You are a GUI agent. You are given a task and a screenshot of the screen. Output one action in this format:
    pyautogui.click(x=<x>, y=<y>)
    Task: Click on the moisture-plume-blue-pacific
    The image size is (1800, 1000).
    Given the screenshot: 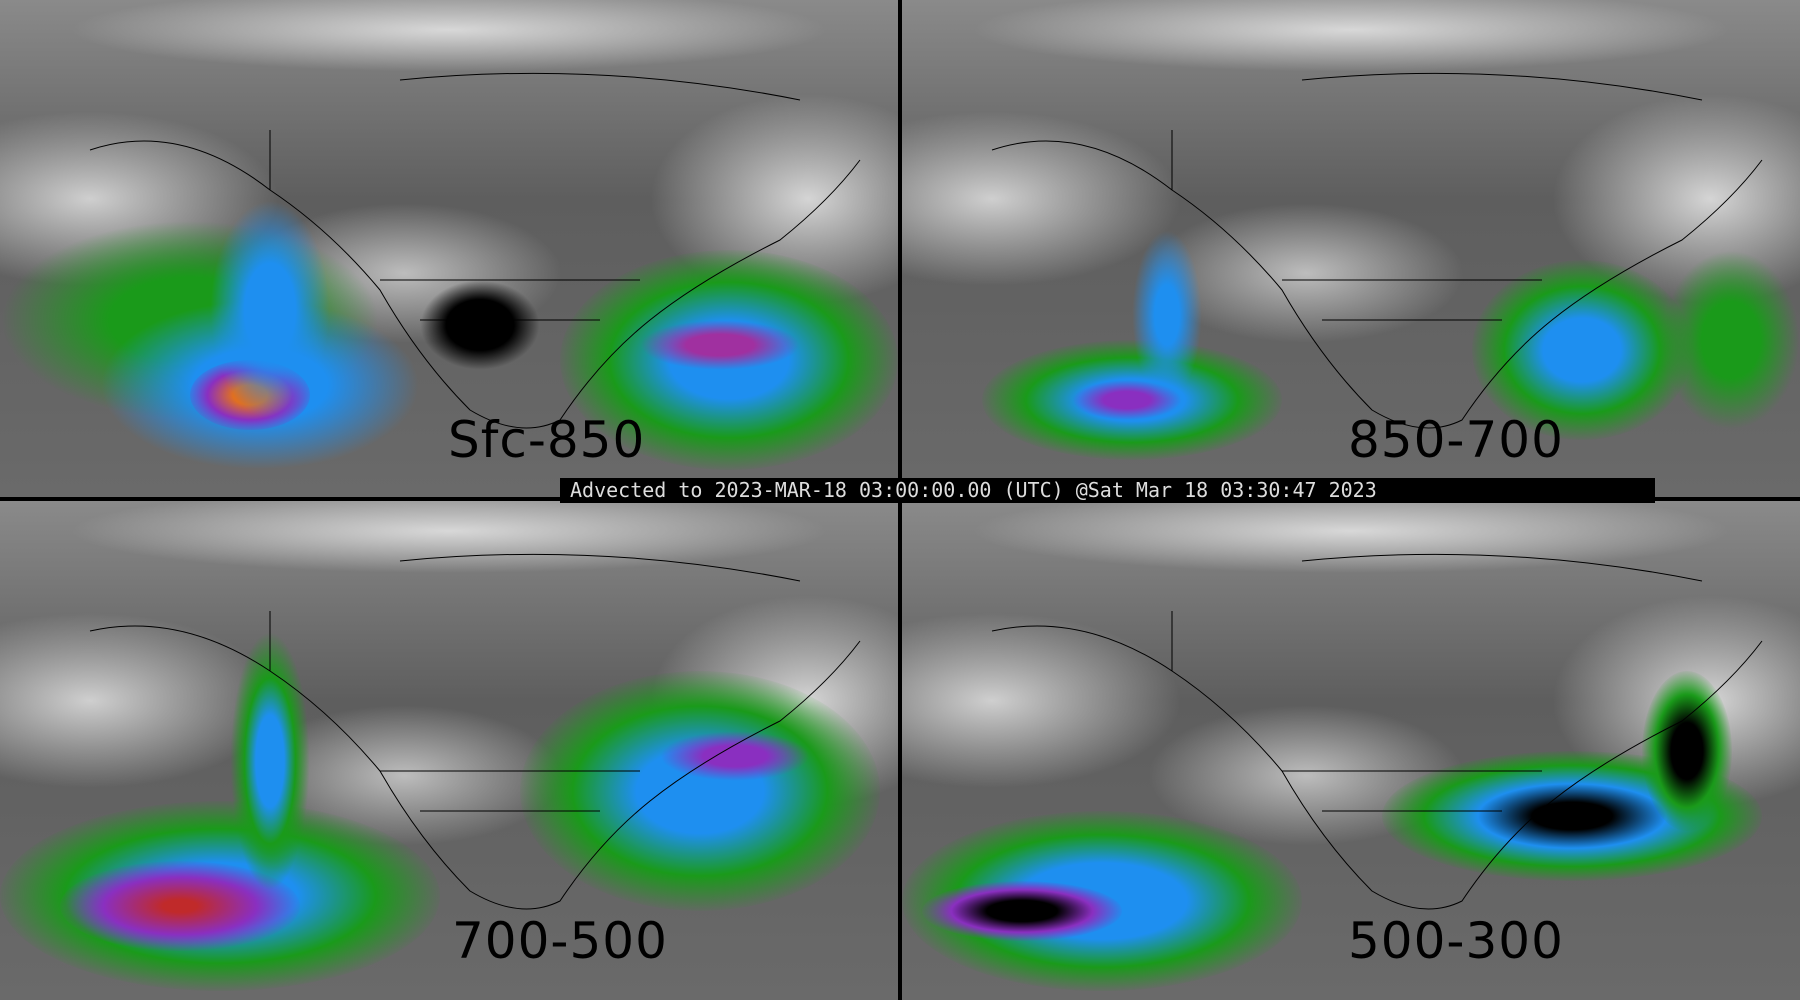 What is the action you would take?
    pyautogui.click(x=270, y=310)
    